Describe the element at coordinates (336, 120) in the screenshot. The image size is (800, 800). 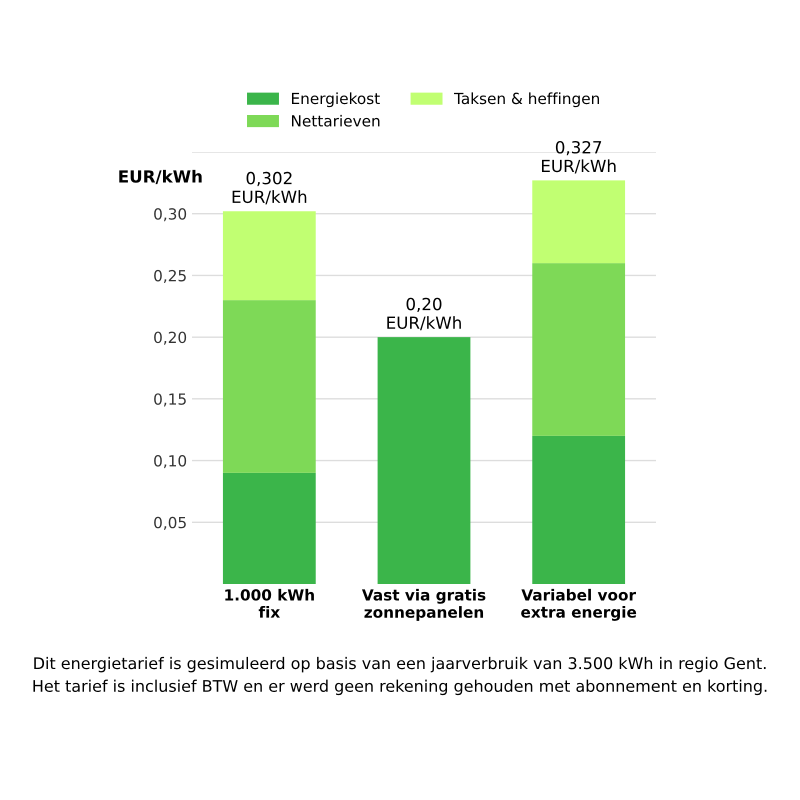
I see `legend-label: Nettarieven` at that location.